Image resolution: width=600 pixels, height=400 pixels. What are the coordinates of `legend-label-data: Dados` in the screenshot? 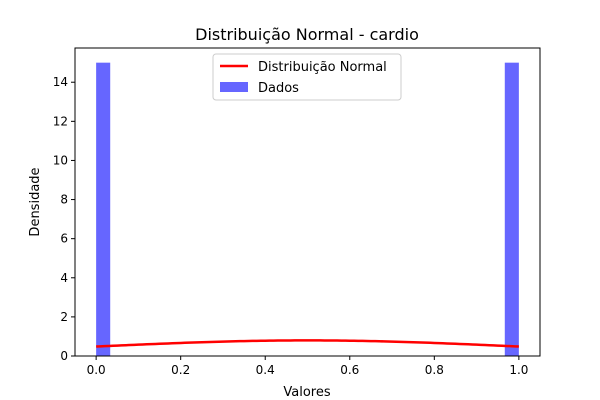 It's located at (278, 88).